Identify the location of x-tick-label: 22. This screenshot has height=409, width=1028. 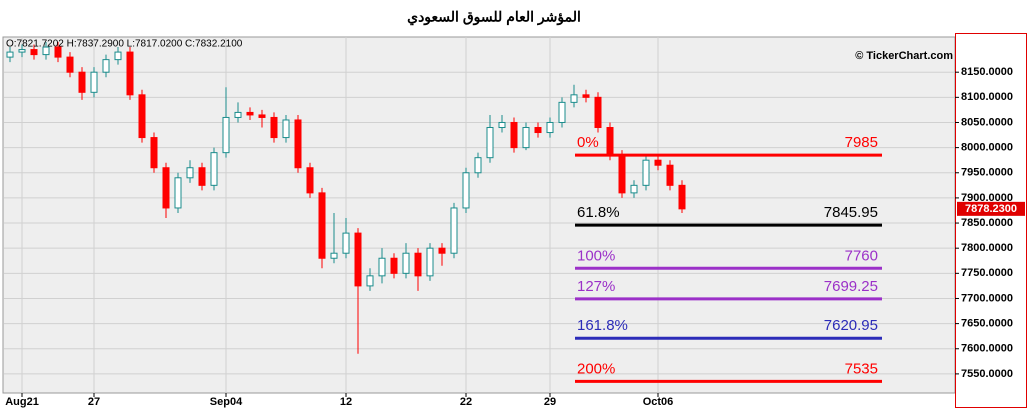
(466, 402).